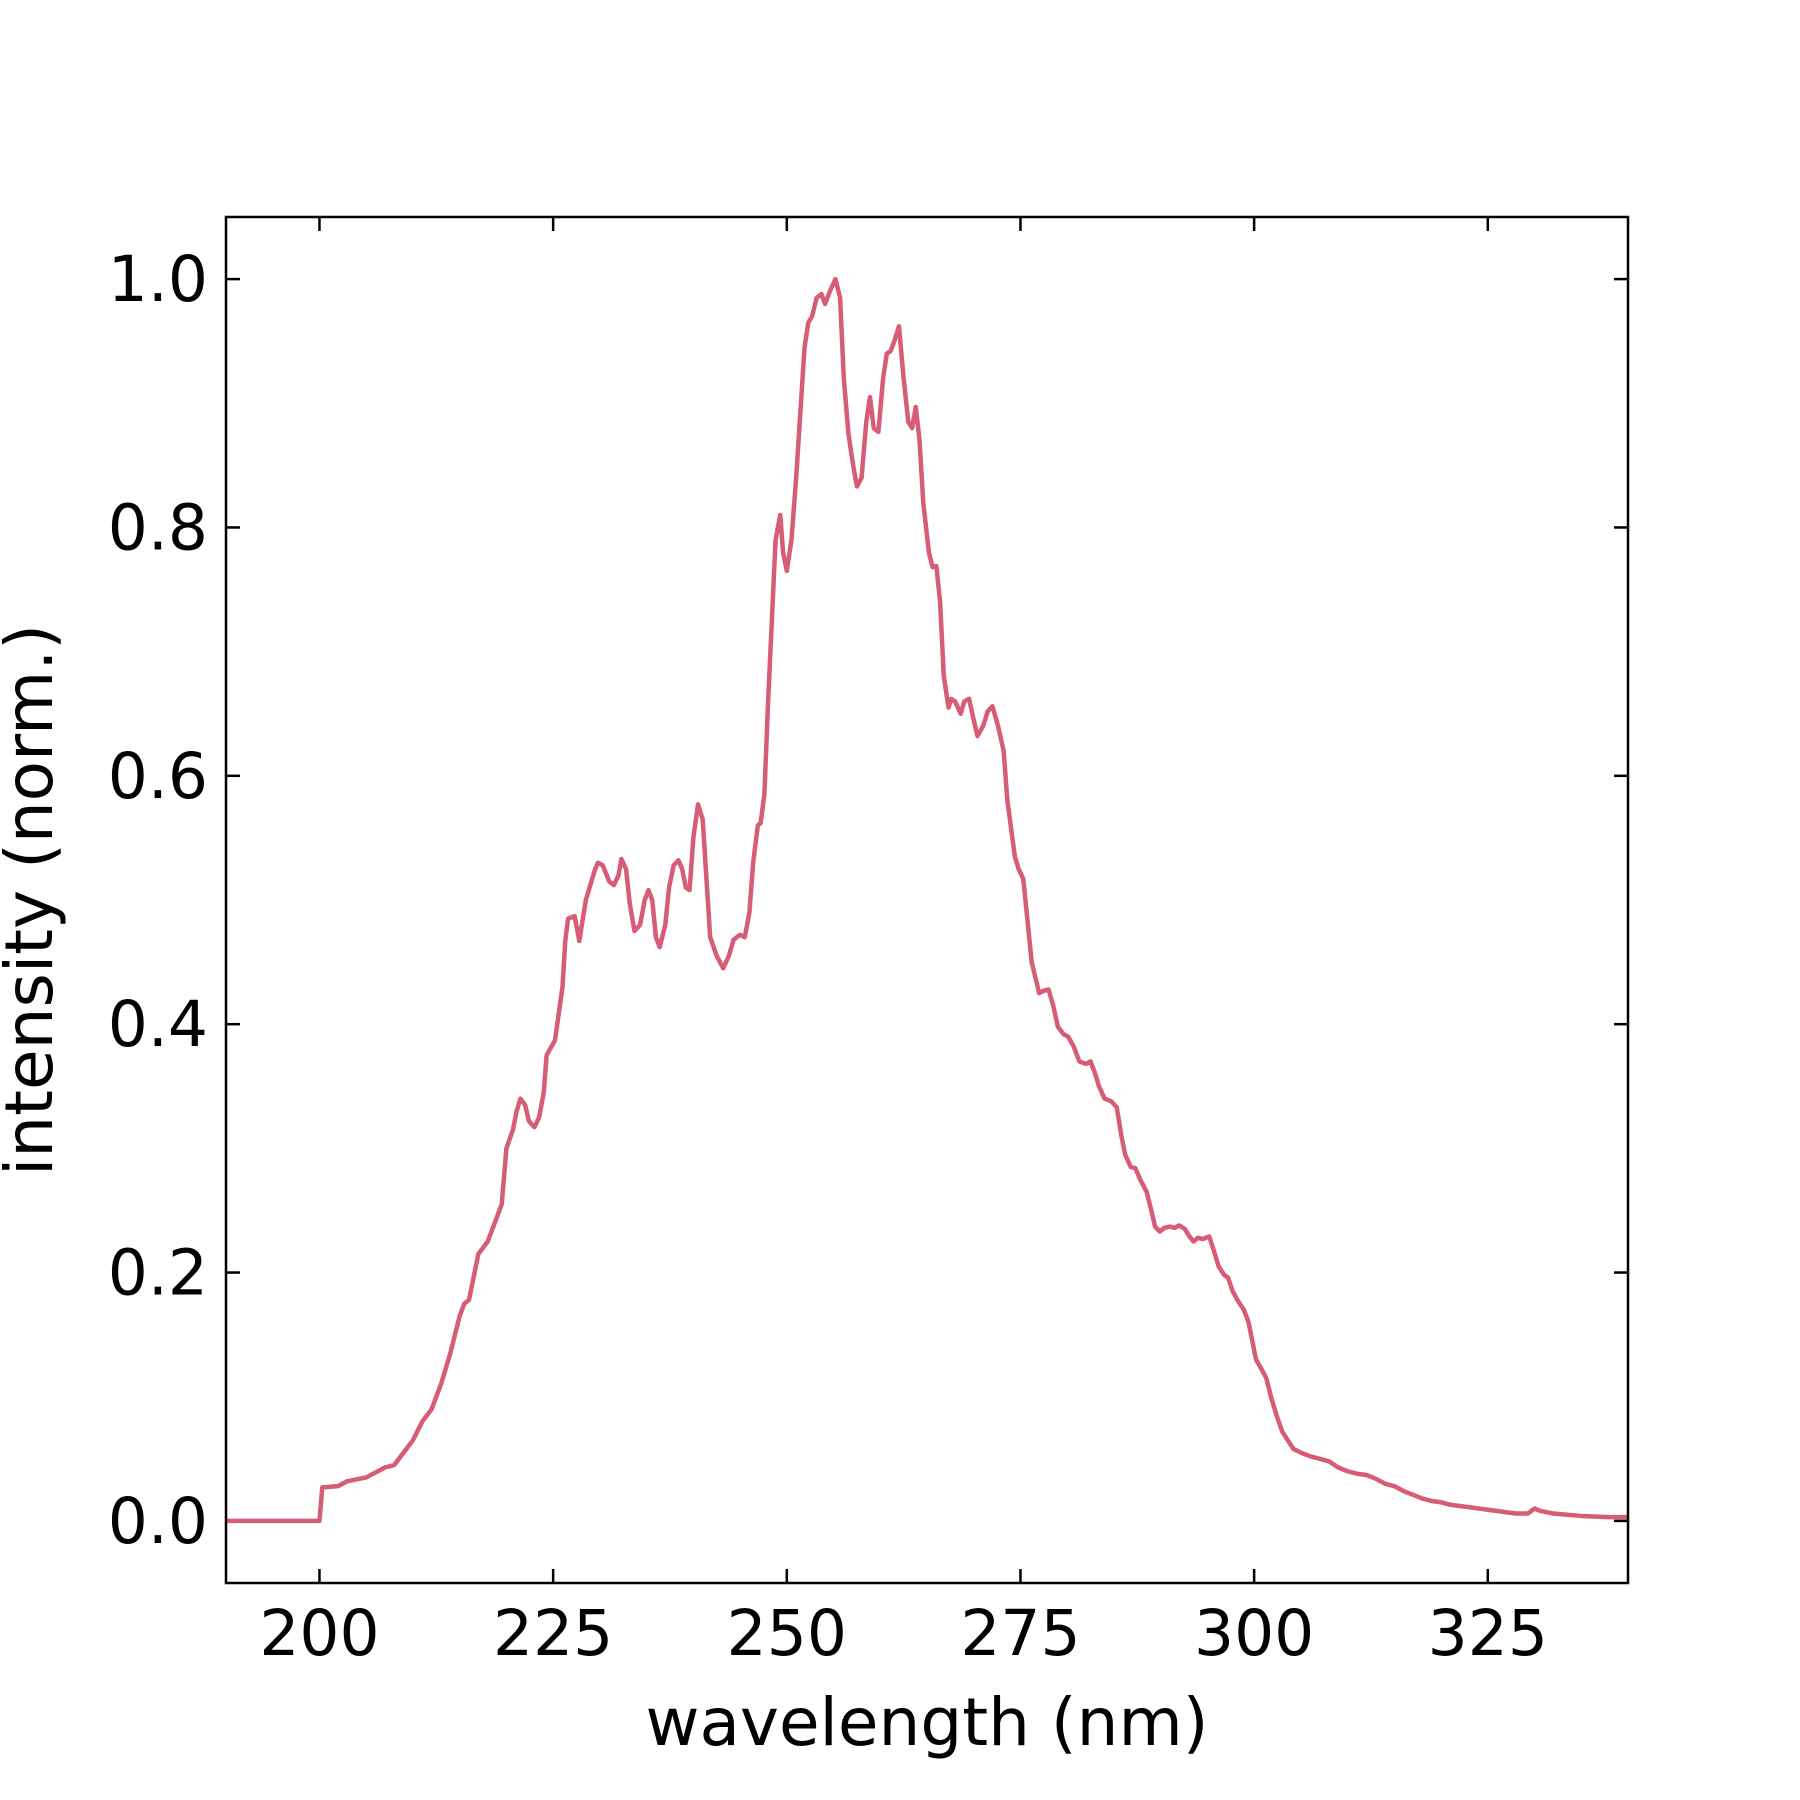  What do you see at coordinates (34, 900) in the screenshot?
I see `y-axis-label: intensity (norm.)` at bounding box center [34, 900].